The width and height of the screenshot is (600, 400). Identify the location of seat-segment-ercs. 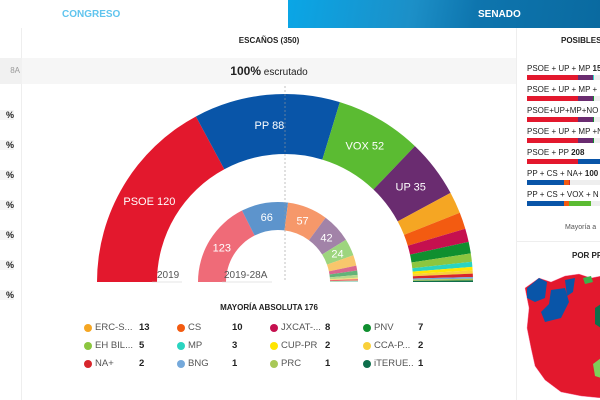
(428, 213).